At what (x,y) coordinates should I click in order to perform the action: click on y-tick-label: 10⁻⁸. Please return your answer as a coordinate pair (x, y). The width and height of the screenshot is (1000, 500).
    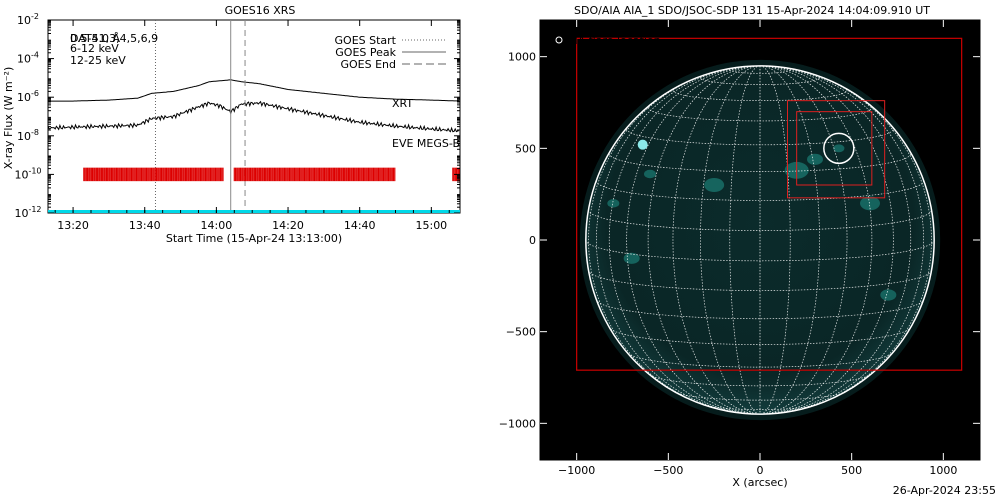
    Looking at the image, I should click on (28, 135).